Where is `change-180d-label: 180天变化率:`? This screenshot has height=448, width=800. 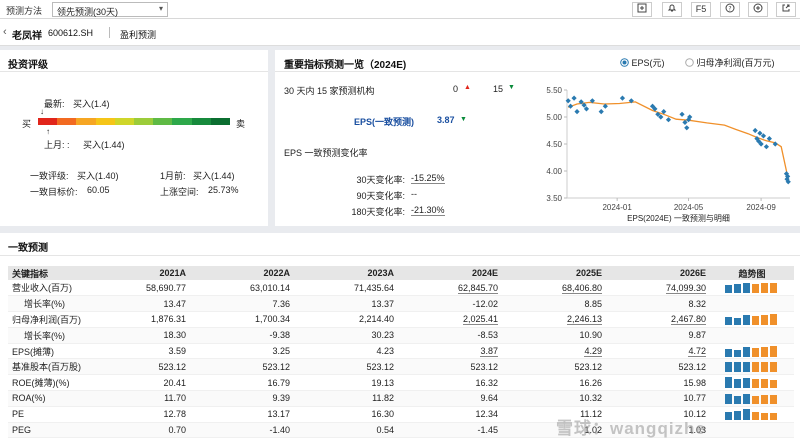
change-180d-label: 180天变化率: is located at coordinates (378, 212).